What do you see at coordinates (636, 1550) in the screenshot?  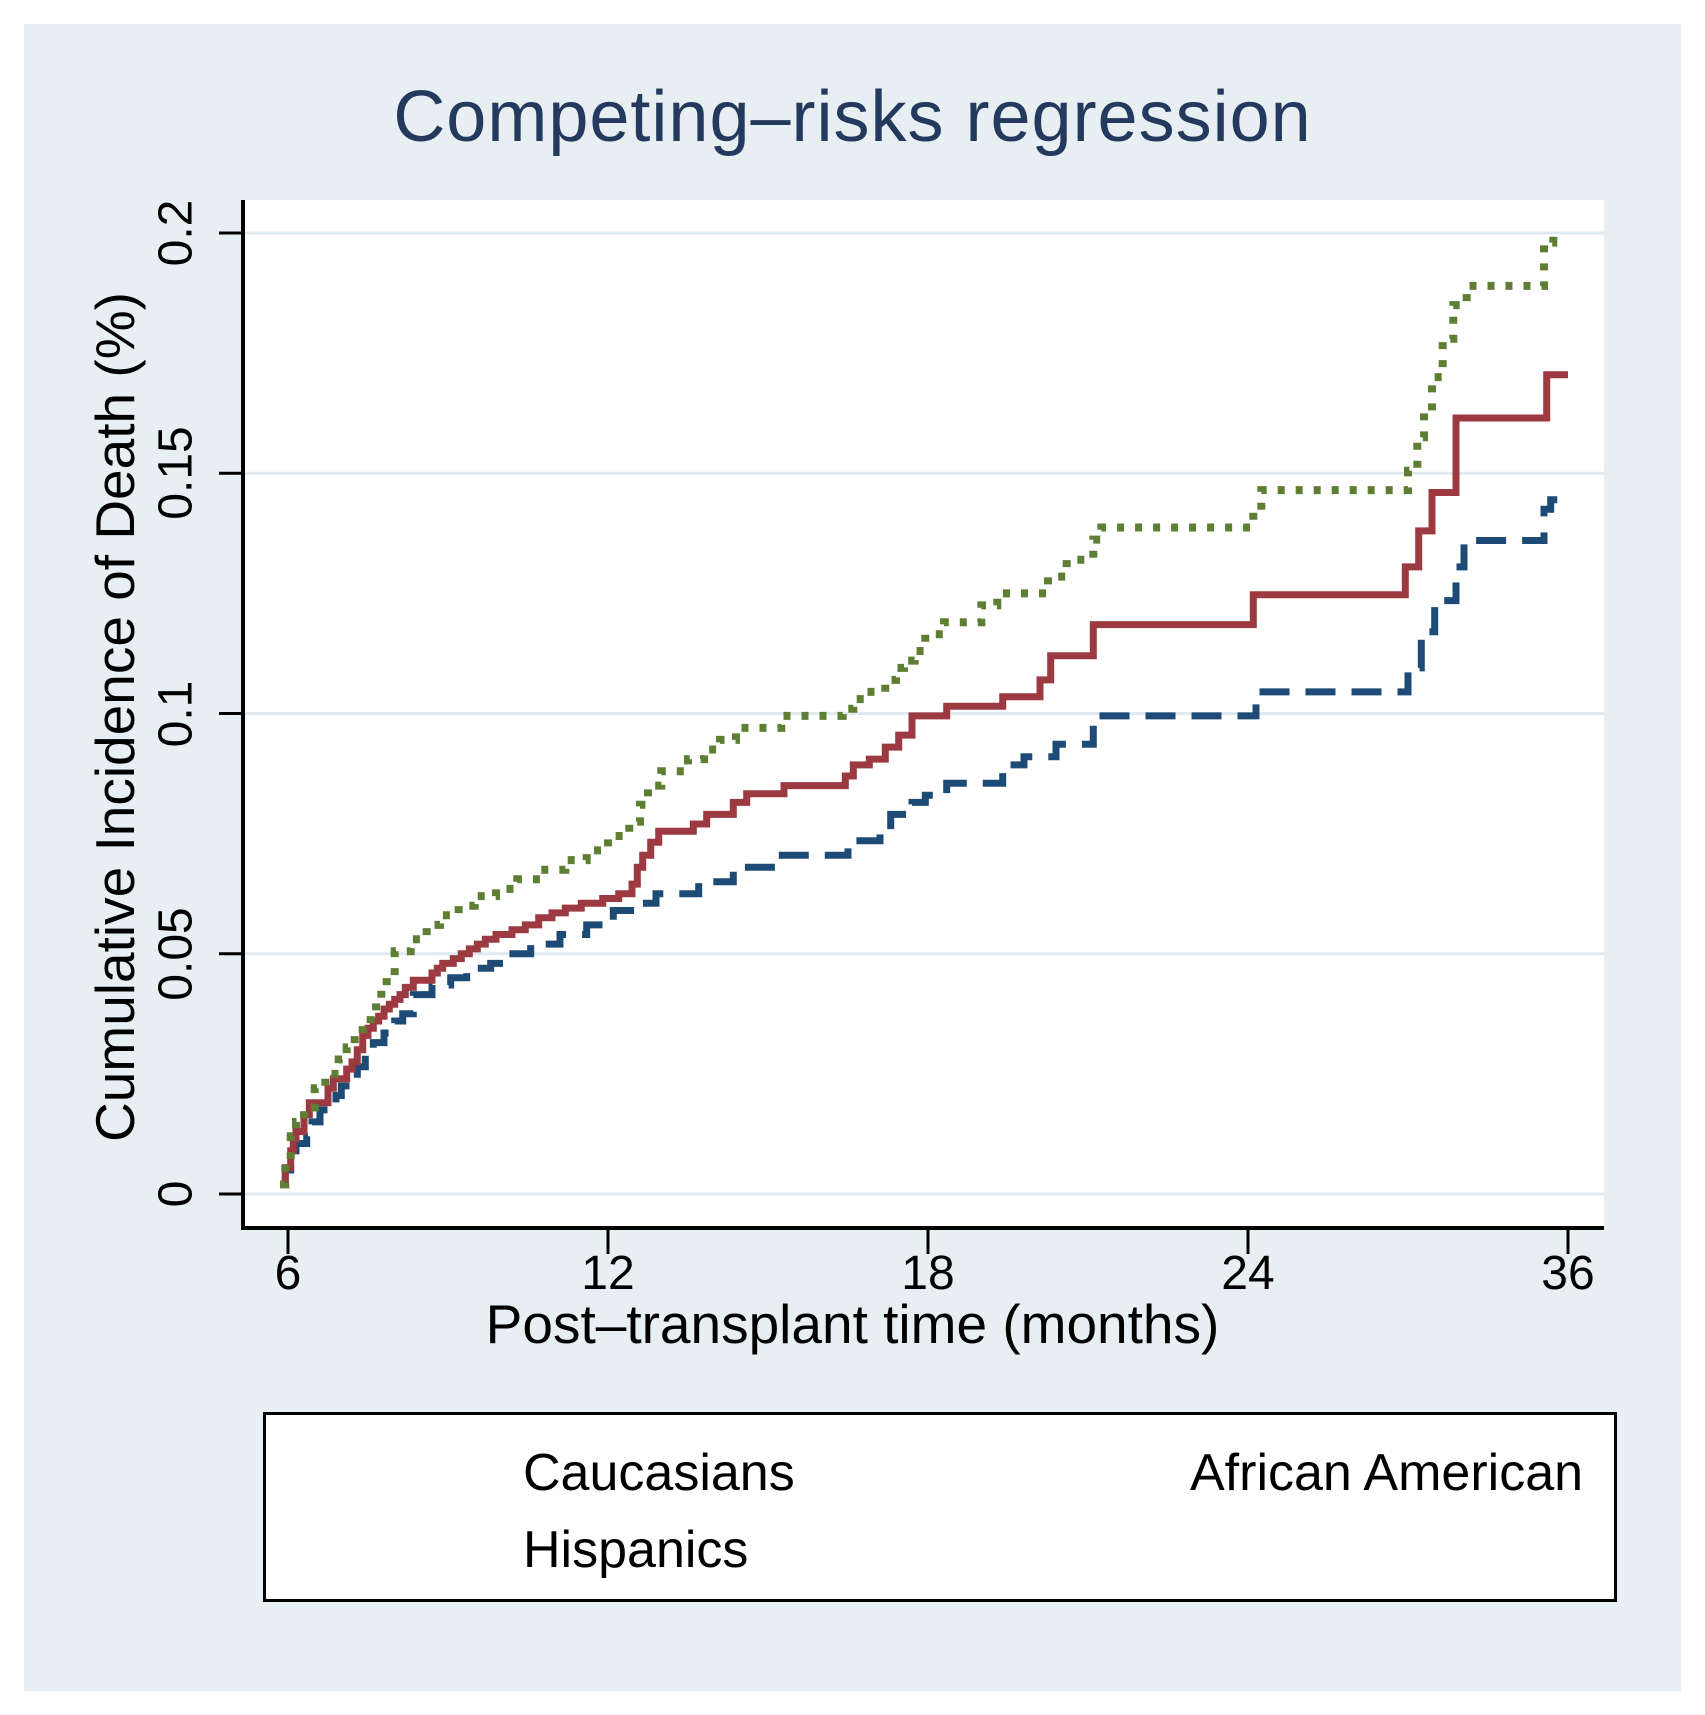 I see `legend-label-hispanics: Hispanics` at bounding box center [636, 1550].